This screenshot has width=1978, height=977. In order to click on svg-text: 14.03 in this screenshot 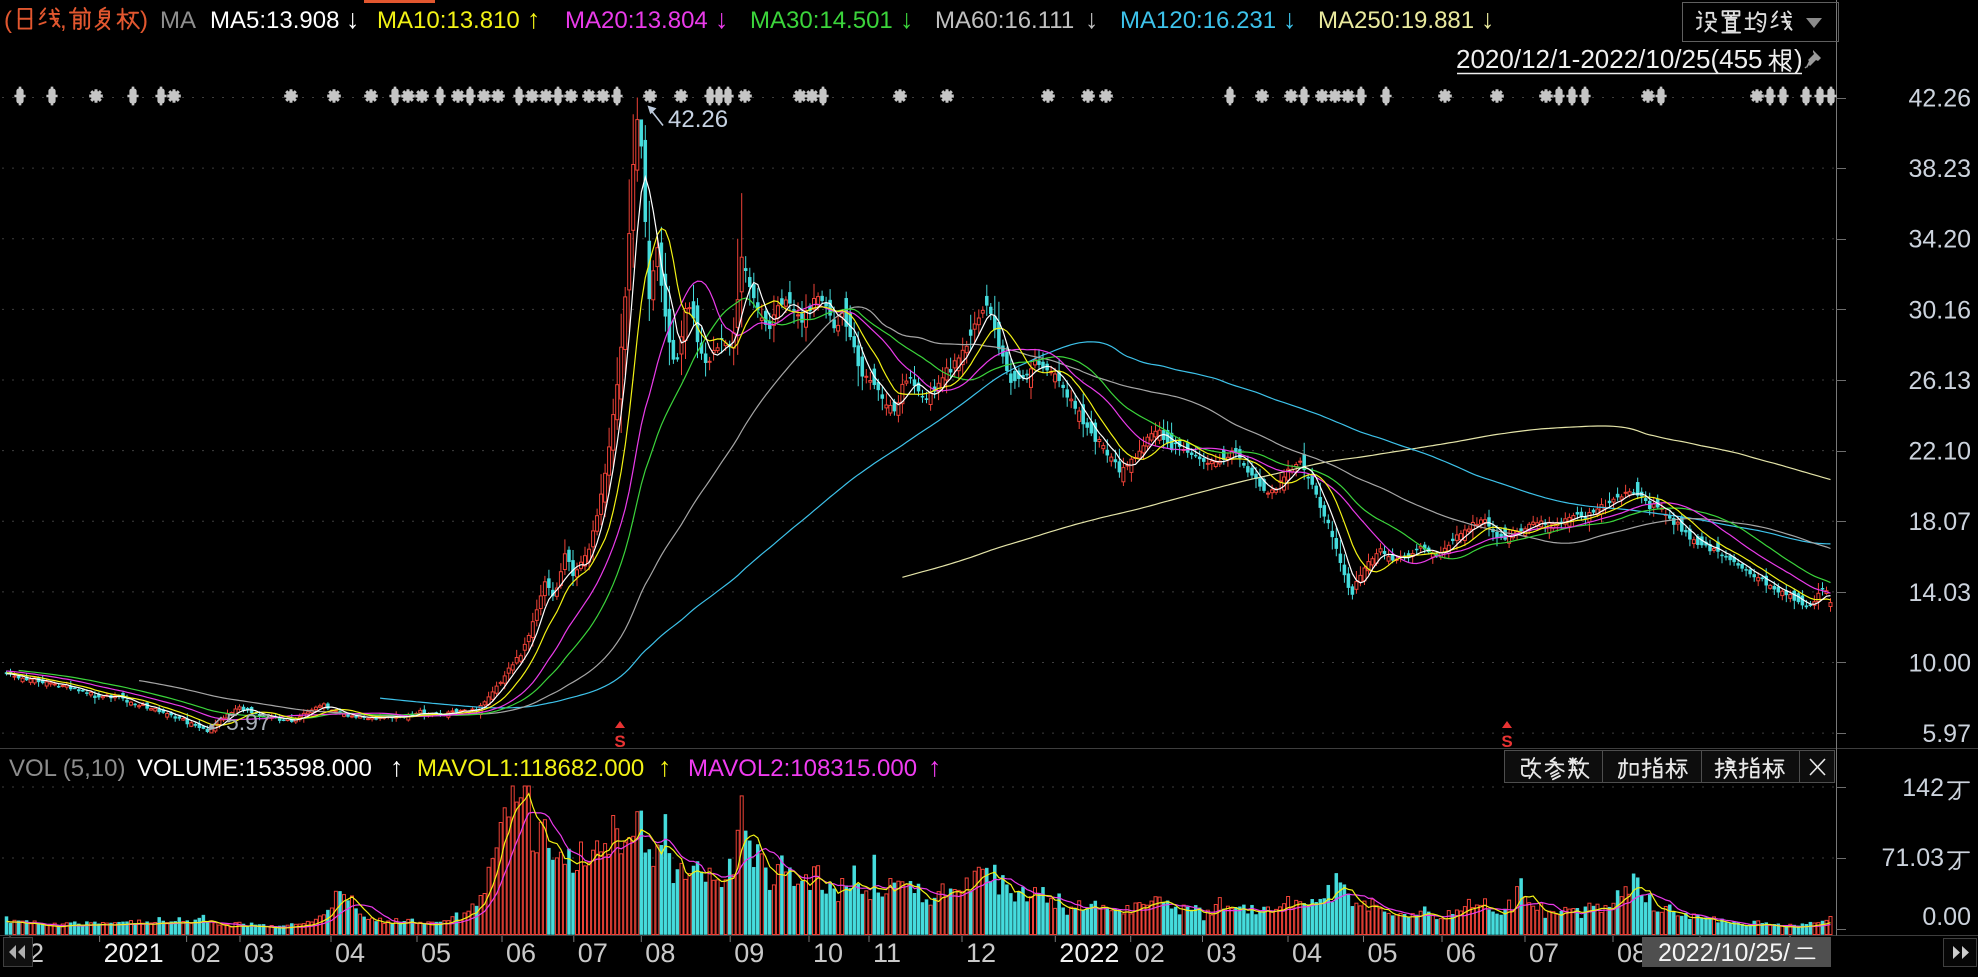, I will do `click(1939, 593)`.